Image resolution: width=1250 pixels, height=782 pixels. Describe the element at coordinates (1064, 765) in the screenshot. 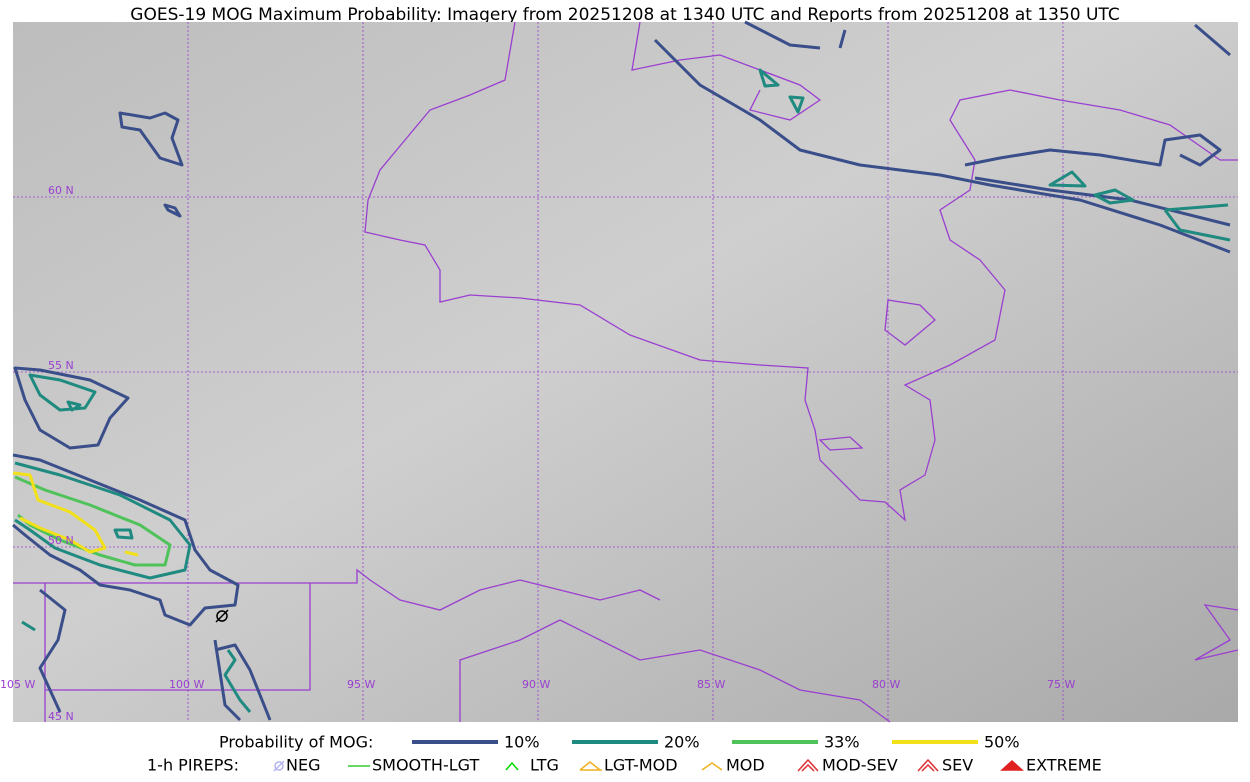

I see `legend-label: EXTREME` at that location.